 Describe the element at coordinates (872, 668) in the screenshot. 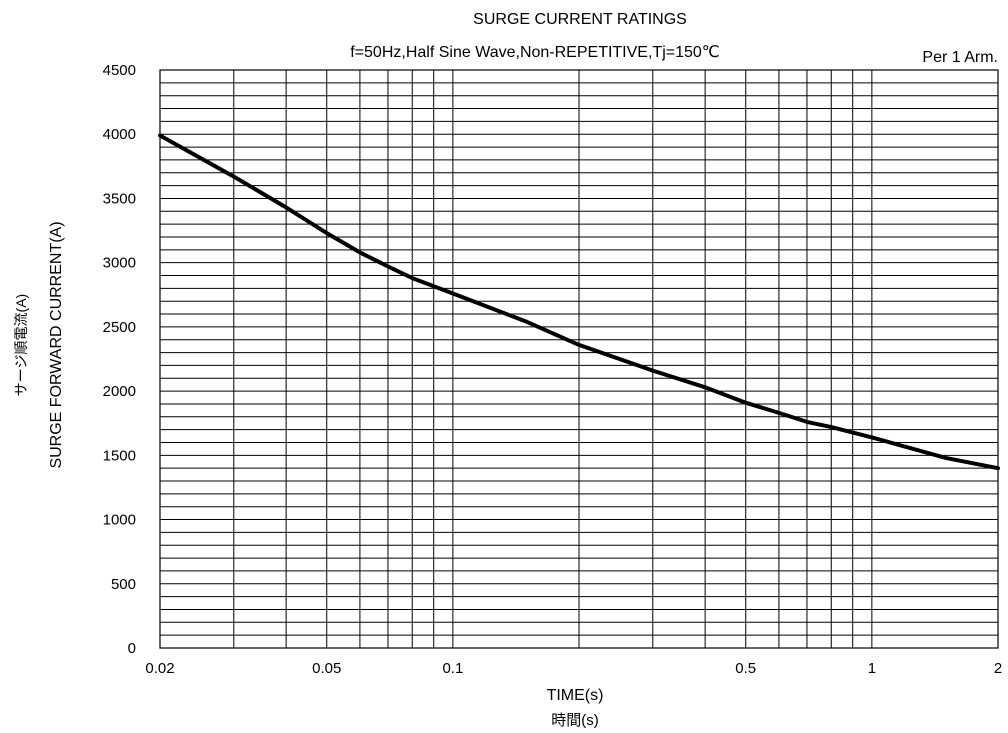

I see `x-tick-label: 1` at that location.